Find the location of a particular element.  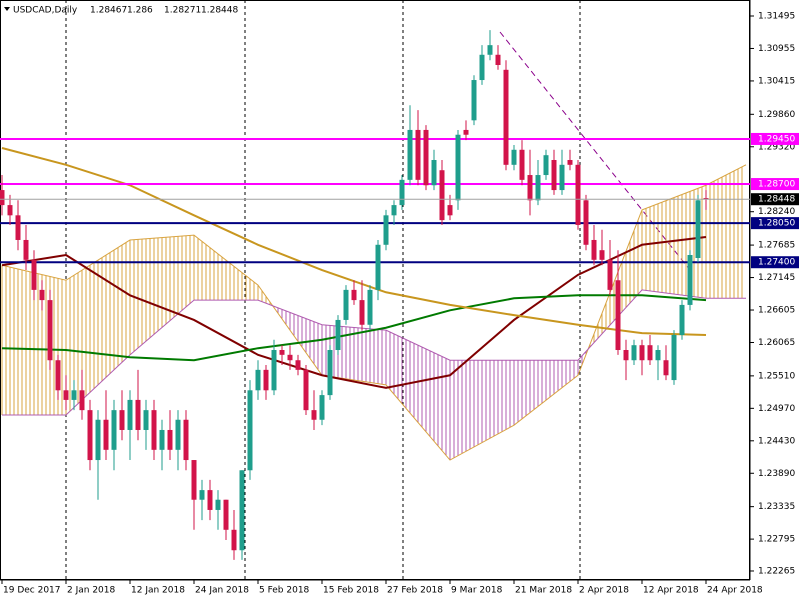

x-tick-label: 15 Feb 2018 is located at coordinates (351, 591).